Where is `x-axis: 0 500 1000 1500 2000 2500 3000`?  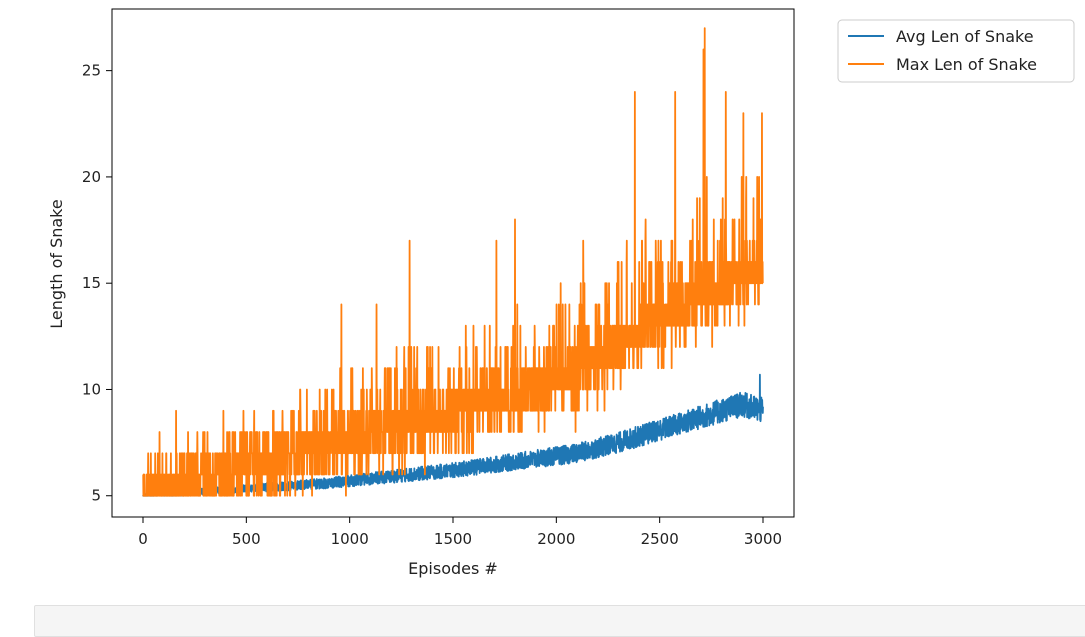 x-axis: 0 500 1000 1500 2000 2500 3000 is located at coordinates (460, 532).